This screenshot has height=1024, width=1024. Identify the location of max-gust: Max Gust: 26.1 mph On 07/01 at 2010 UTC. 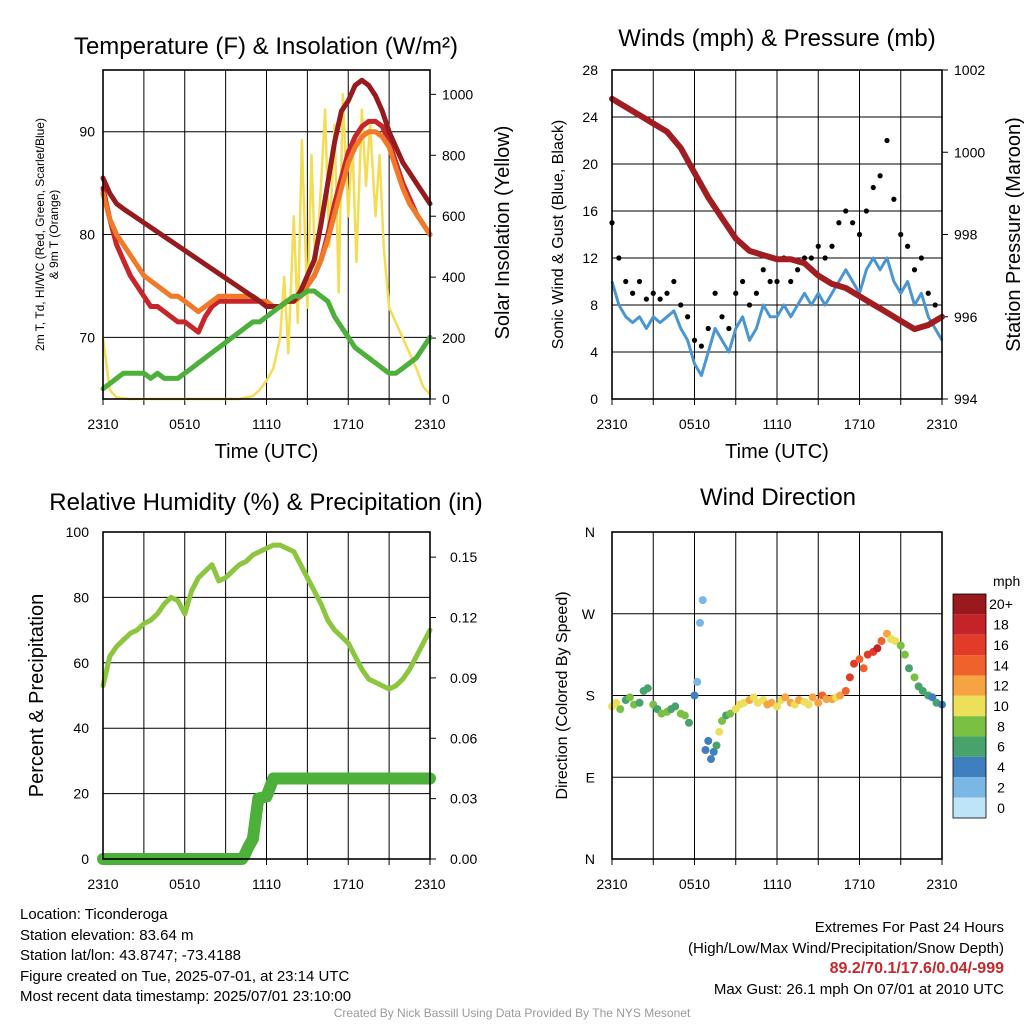
(858, 989).